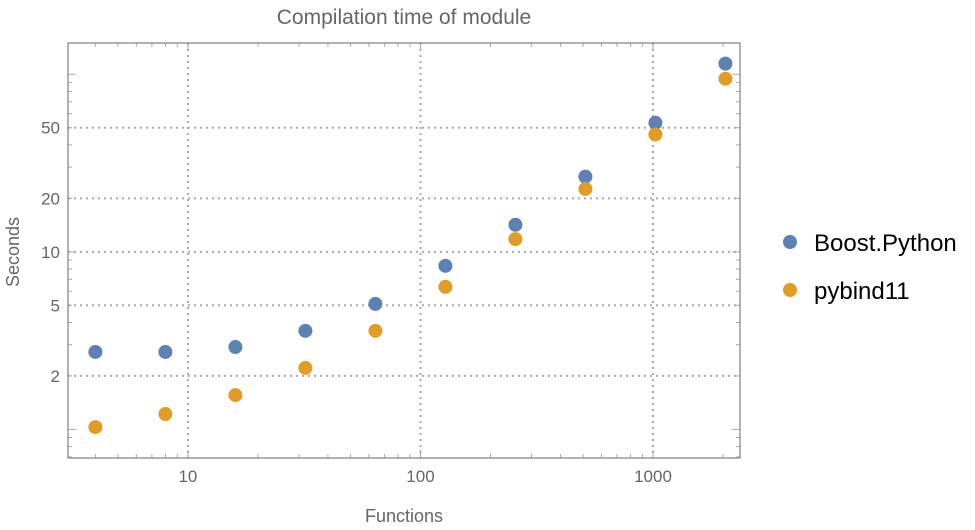 The height and width of the screenshot is (530, 975). I want to click on chart-title: Compilation time of module, so click(404, 17).